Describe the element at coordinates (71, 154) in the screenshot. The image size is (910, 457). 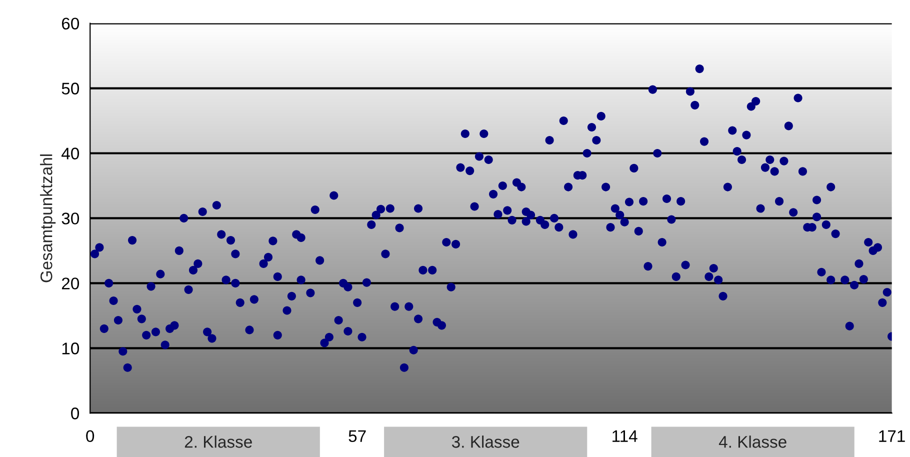
I see `y-tick-label: 40` at that location.